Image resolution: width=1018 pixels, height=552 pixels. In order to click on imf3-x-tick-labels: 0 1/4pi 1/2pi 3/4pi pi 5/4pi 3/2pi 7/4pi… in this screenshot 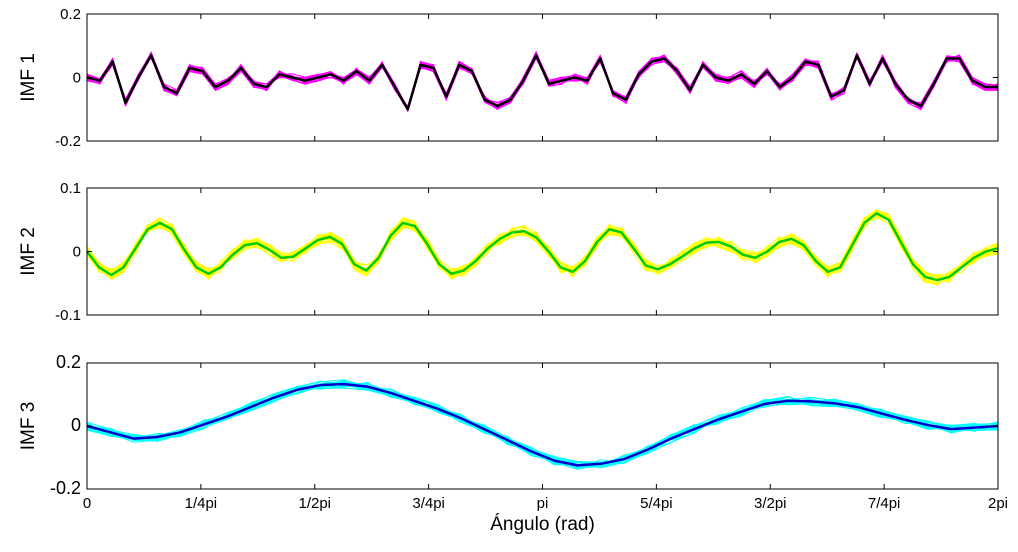, I will do `click(545, 503)`.